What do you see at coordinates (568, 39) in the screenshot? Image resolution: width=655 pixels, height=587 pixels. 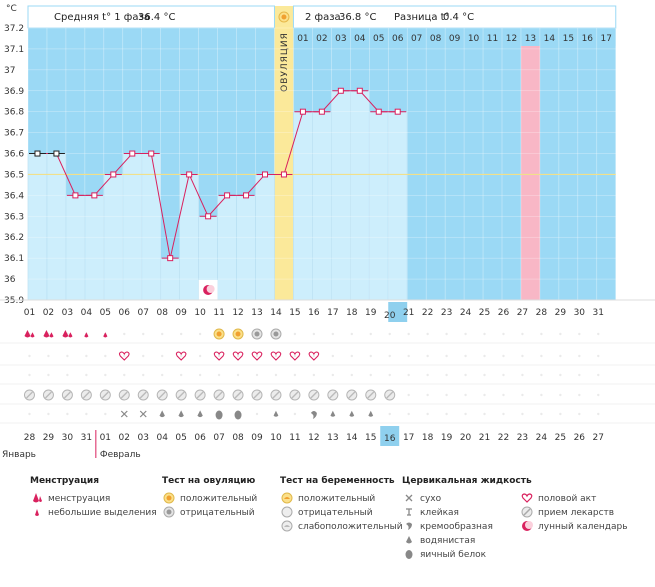 I see `luteal-day-label: 15` at bounding box center [568, 39].